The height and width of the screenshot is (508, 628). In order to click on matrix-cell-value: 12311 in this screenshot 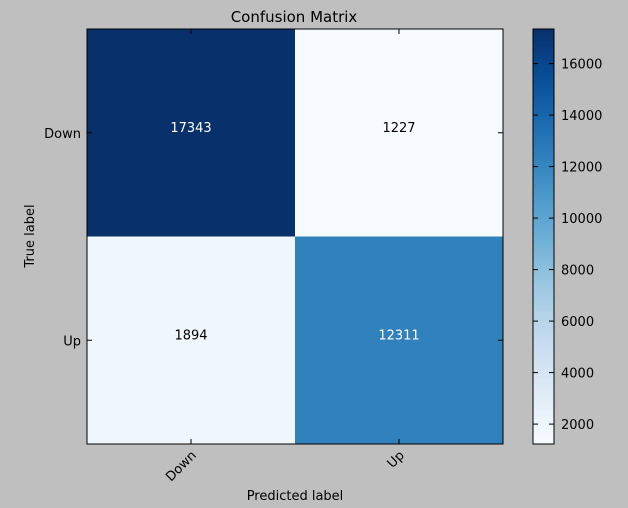, I will do `click(398, 335)`.